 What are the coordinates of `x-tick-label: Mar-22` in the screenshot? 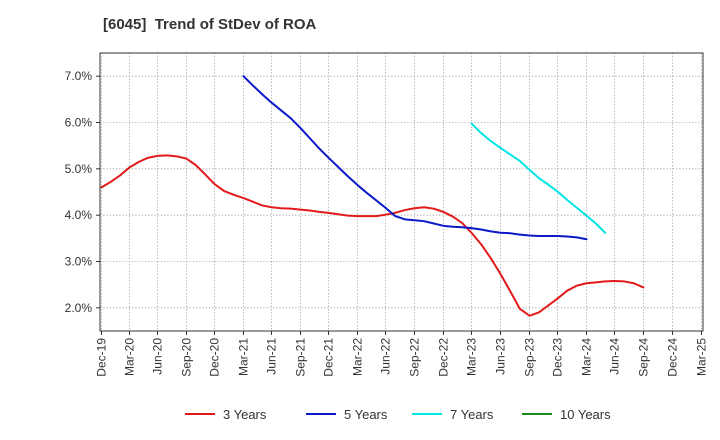 It's located at (358, 357).